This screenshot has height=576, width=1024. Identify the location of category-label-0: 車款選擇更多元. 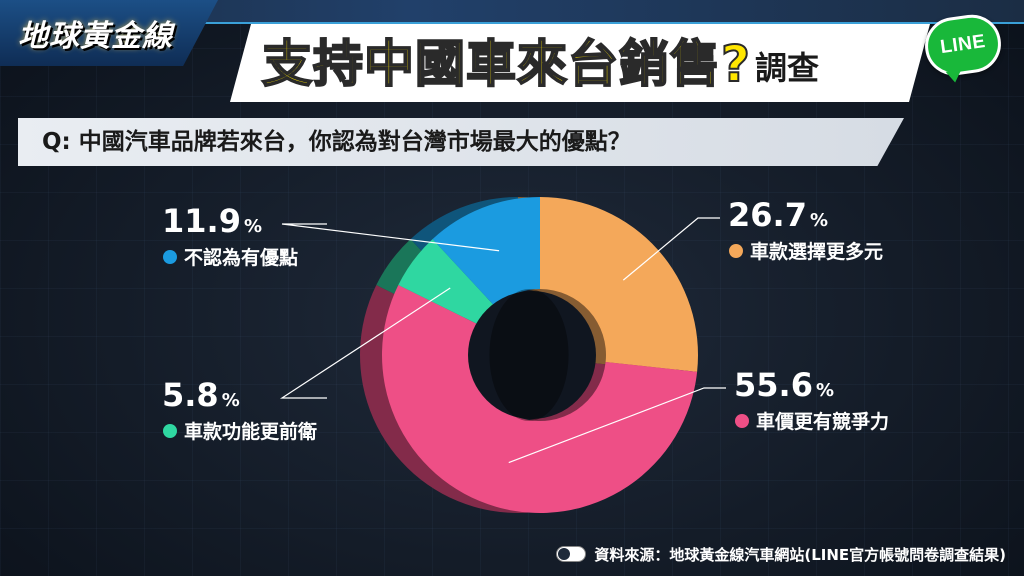
(816, 251).